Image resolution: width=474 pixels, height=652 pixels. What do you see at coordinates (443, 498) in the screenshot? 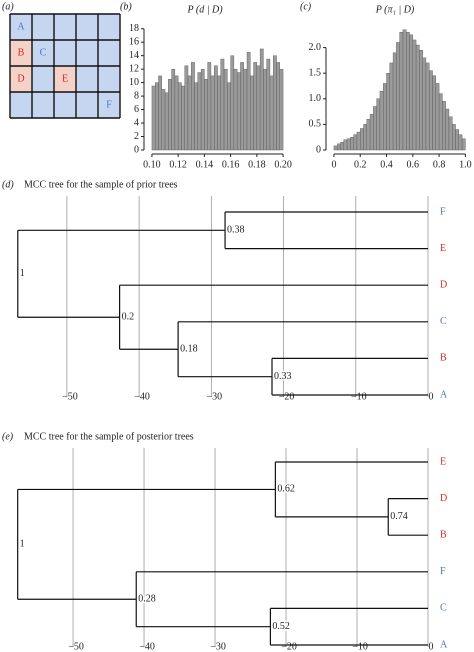
I see `tip-label: D` at bounding box center [443, 498].